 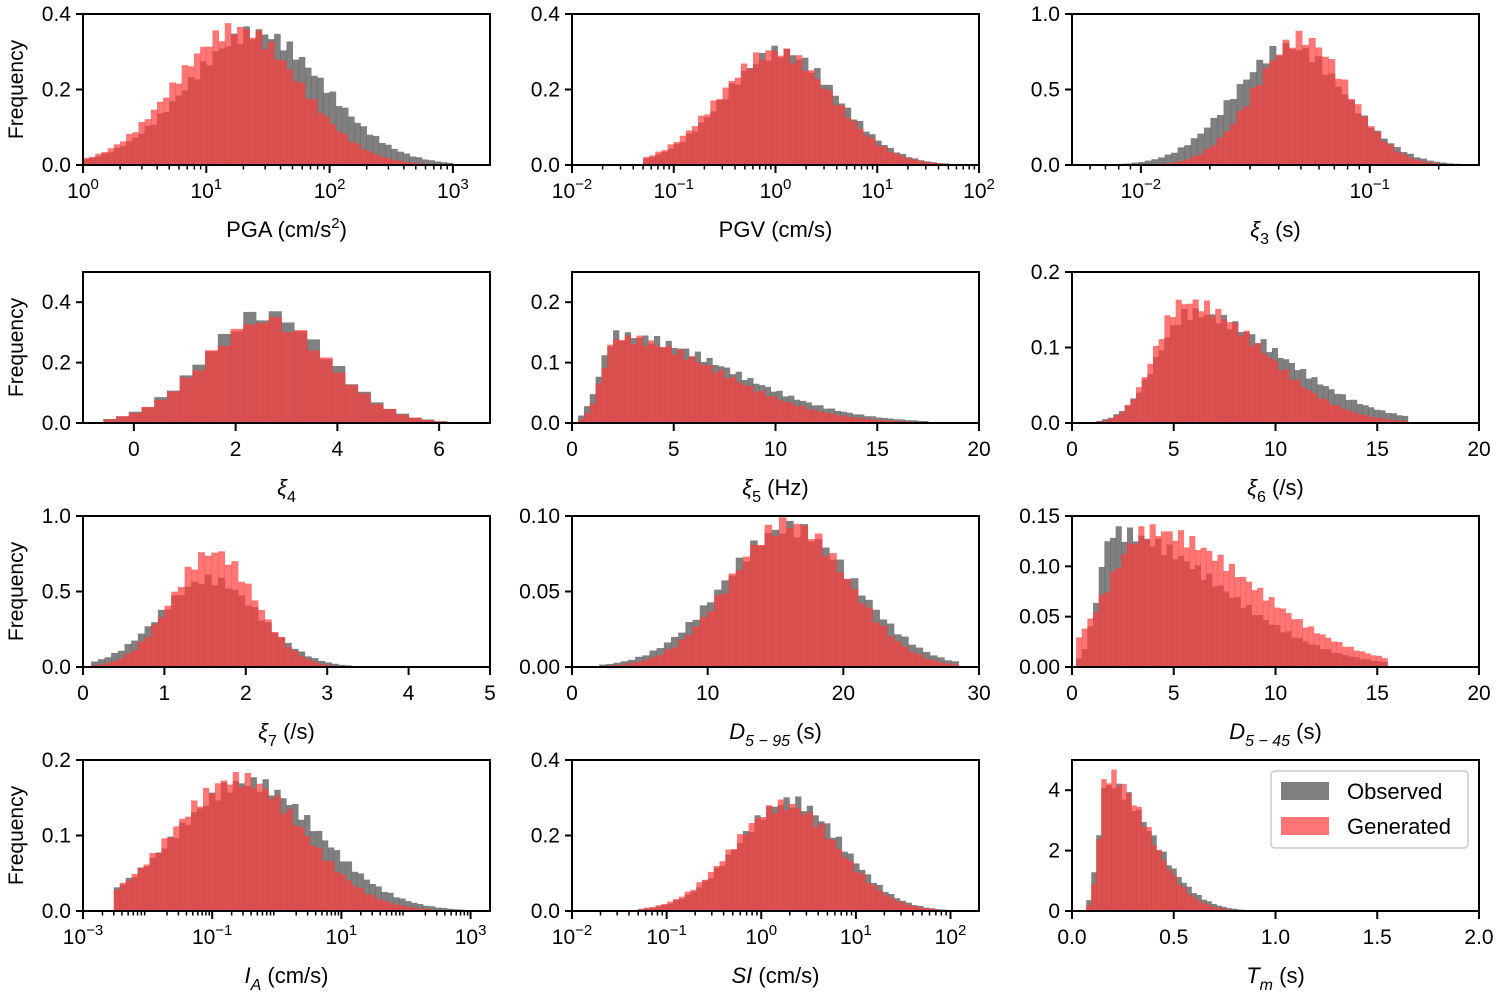 I want to click on panel-xi3: 0.0 0.5 1.0 10−2 10−1 ξ3 (s), so click(x=1255, y=125).